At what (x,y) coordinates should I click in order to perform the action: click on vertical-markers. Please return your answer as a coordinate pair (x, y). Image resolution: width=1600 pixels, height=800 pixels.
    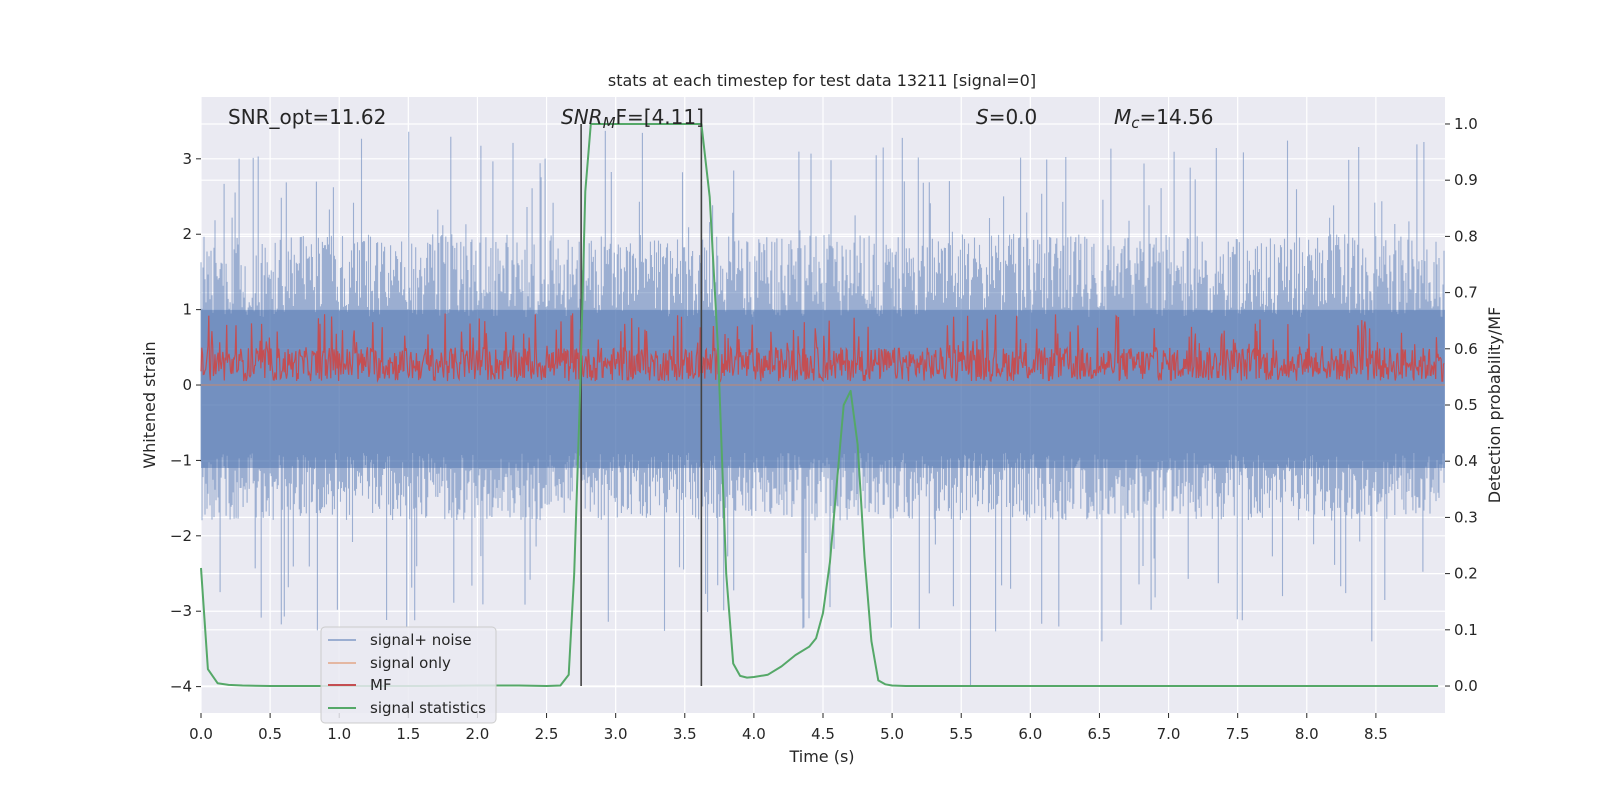
    Looking at the image, I should click on (641, 405).